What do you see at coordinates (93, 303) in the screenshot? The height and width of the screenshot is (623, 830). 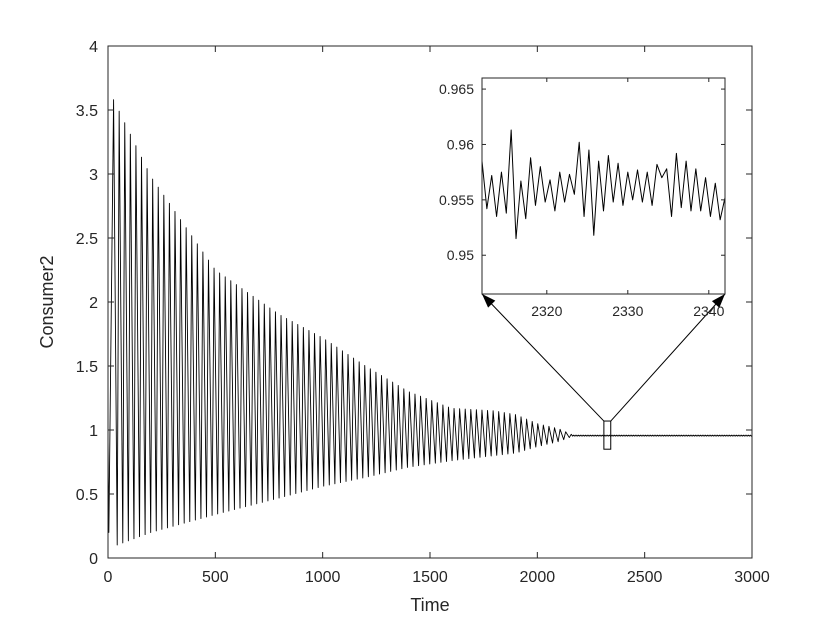 I see `y-tick-label: 2` at bounding box center [93, 303].